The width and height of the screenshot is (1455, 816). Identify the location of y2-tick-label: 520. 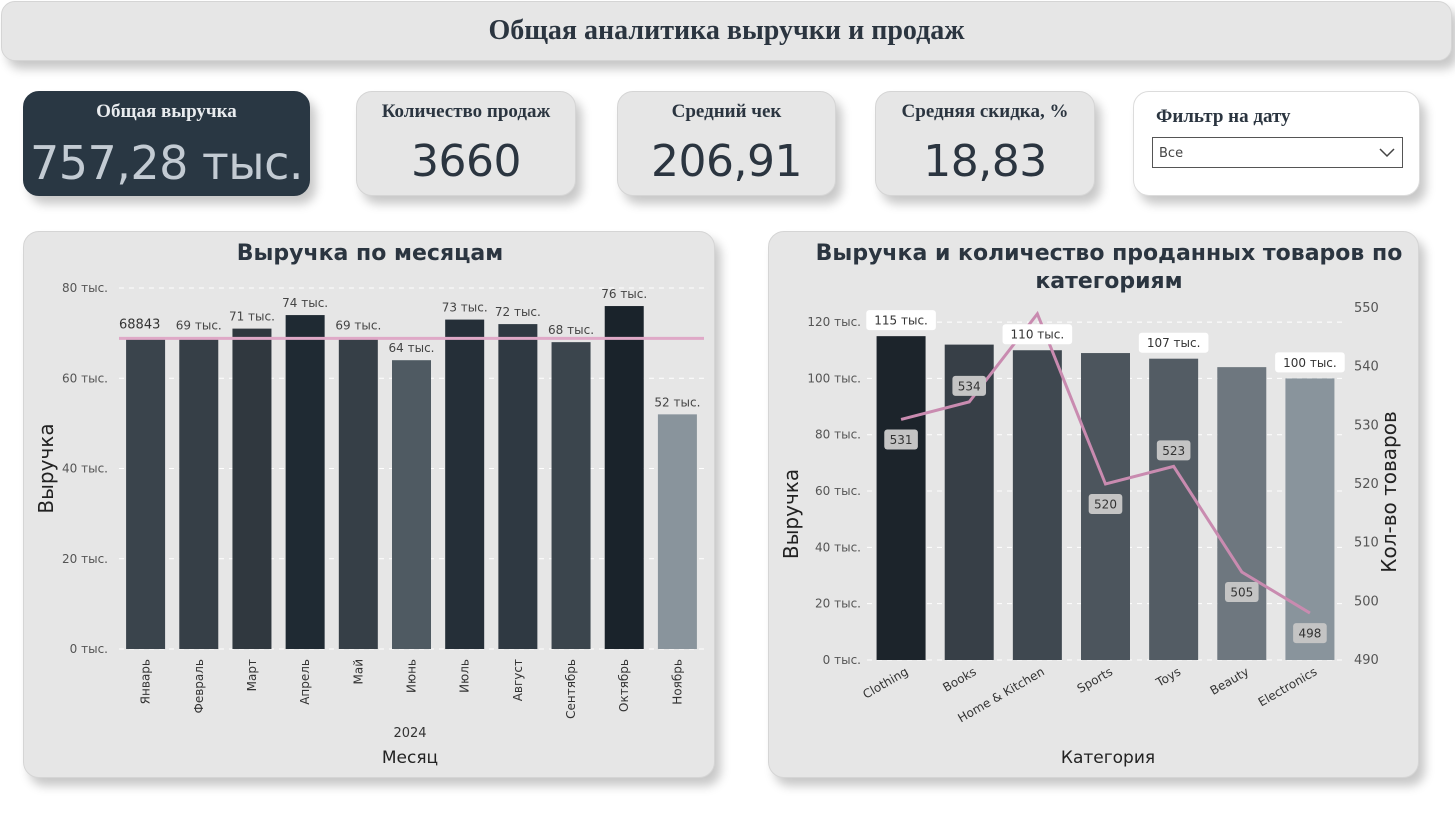
(1366, 484).